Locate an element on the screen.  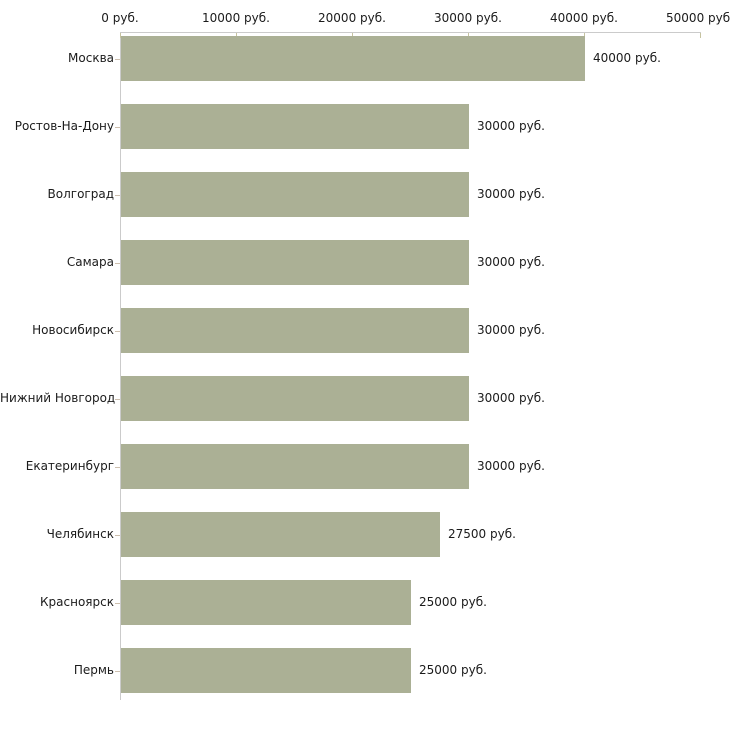
category-label: Ростов-На-Дону is located at coordinates (64, 126).